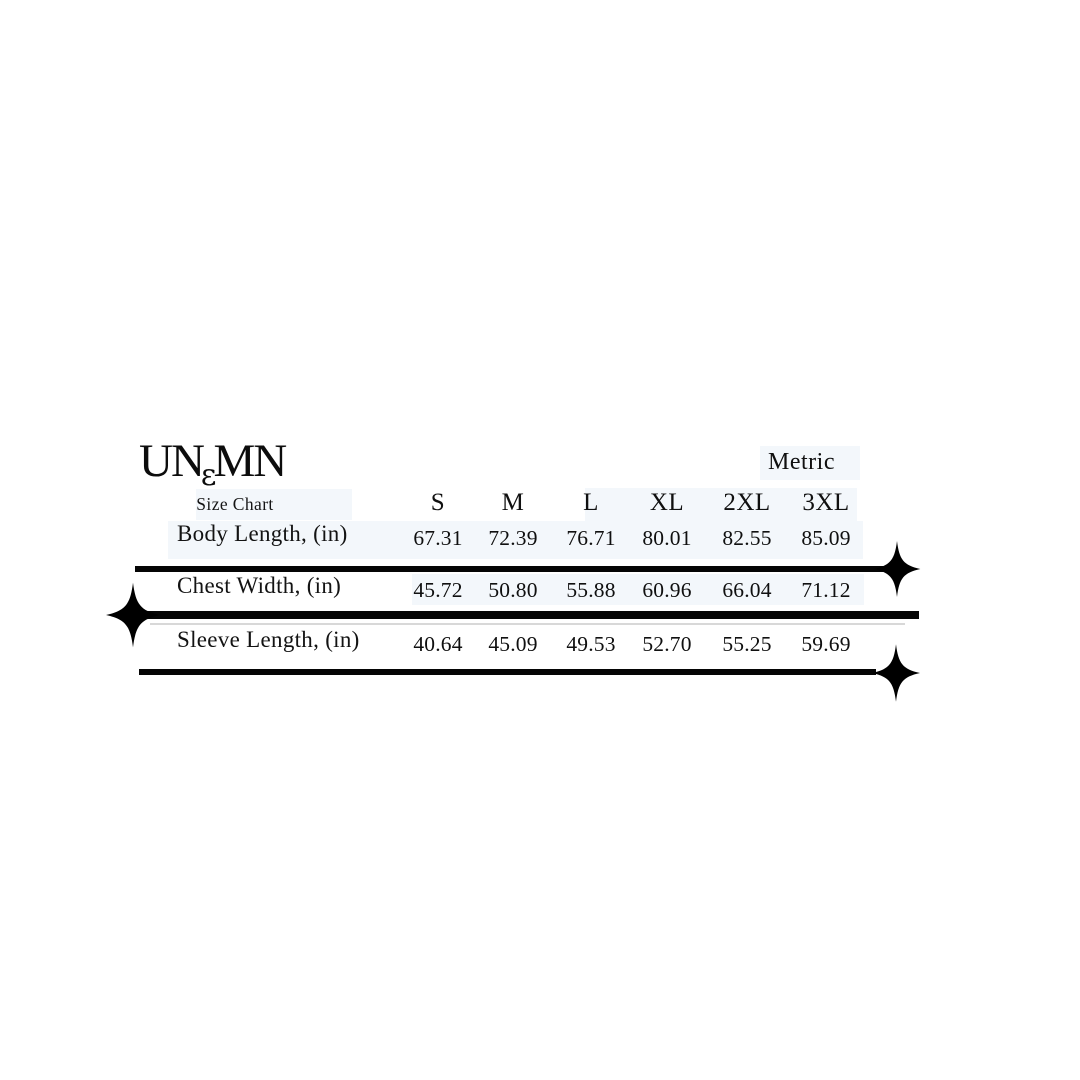 The image size is (1080, 1080). I want to click on table-cell: 40.64, so click(438, 644).